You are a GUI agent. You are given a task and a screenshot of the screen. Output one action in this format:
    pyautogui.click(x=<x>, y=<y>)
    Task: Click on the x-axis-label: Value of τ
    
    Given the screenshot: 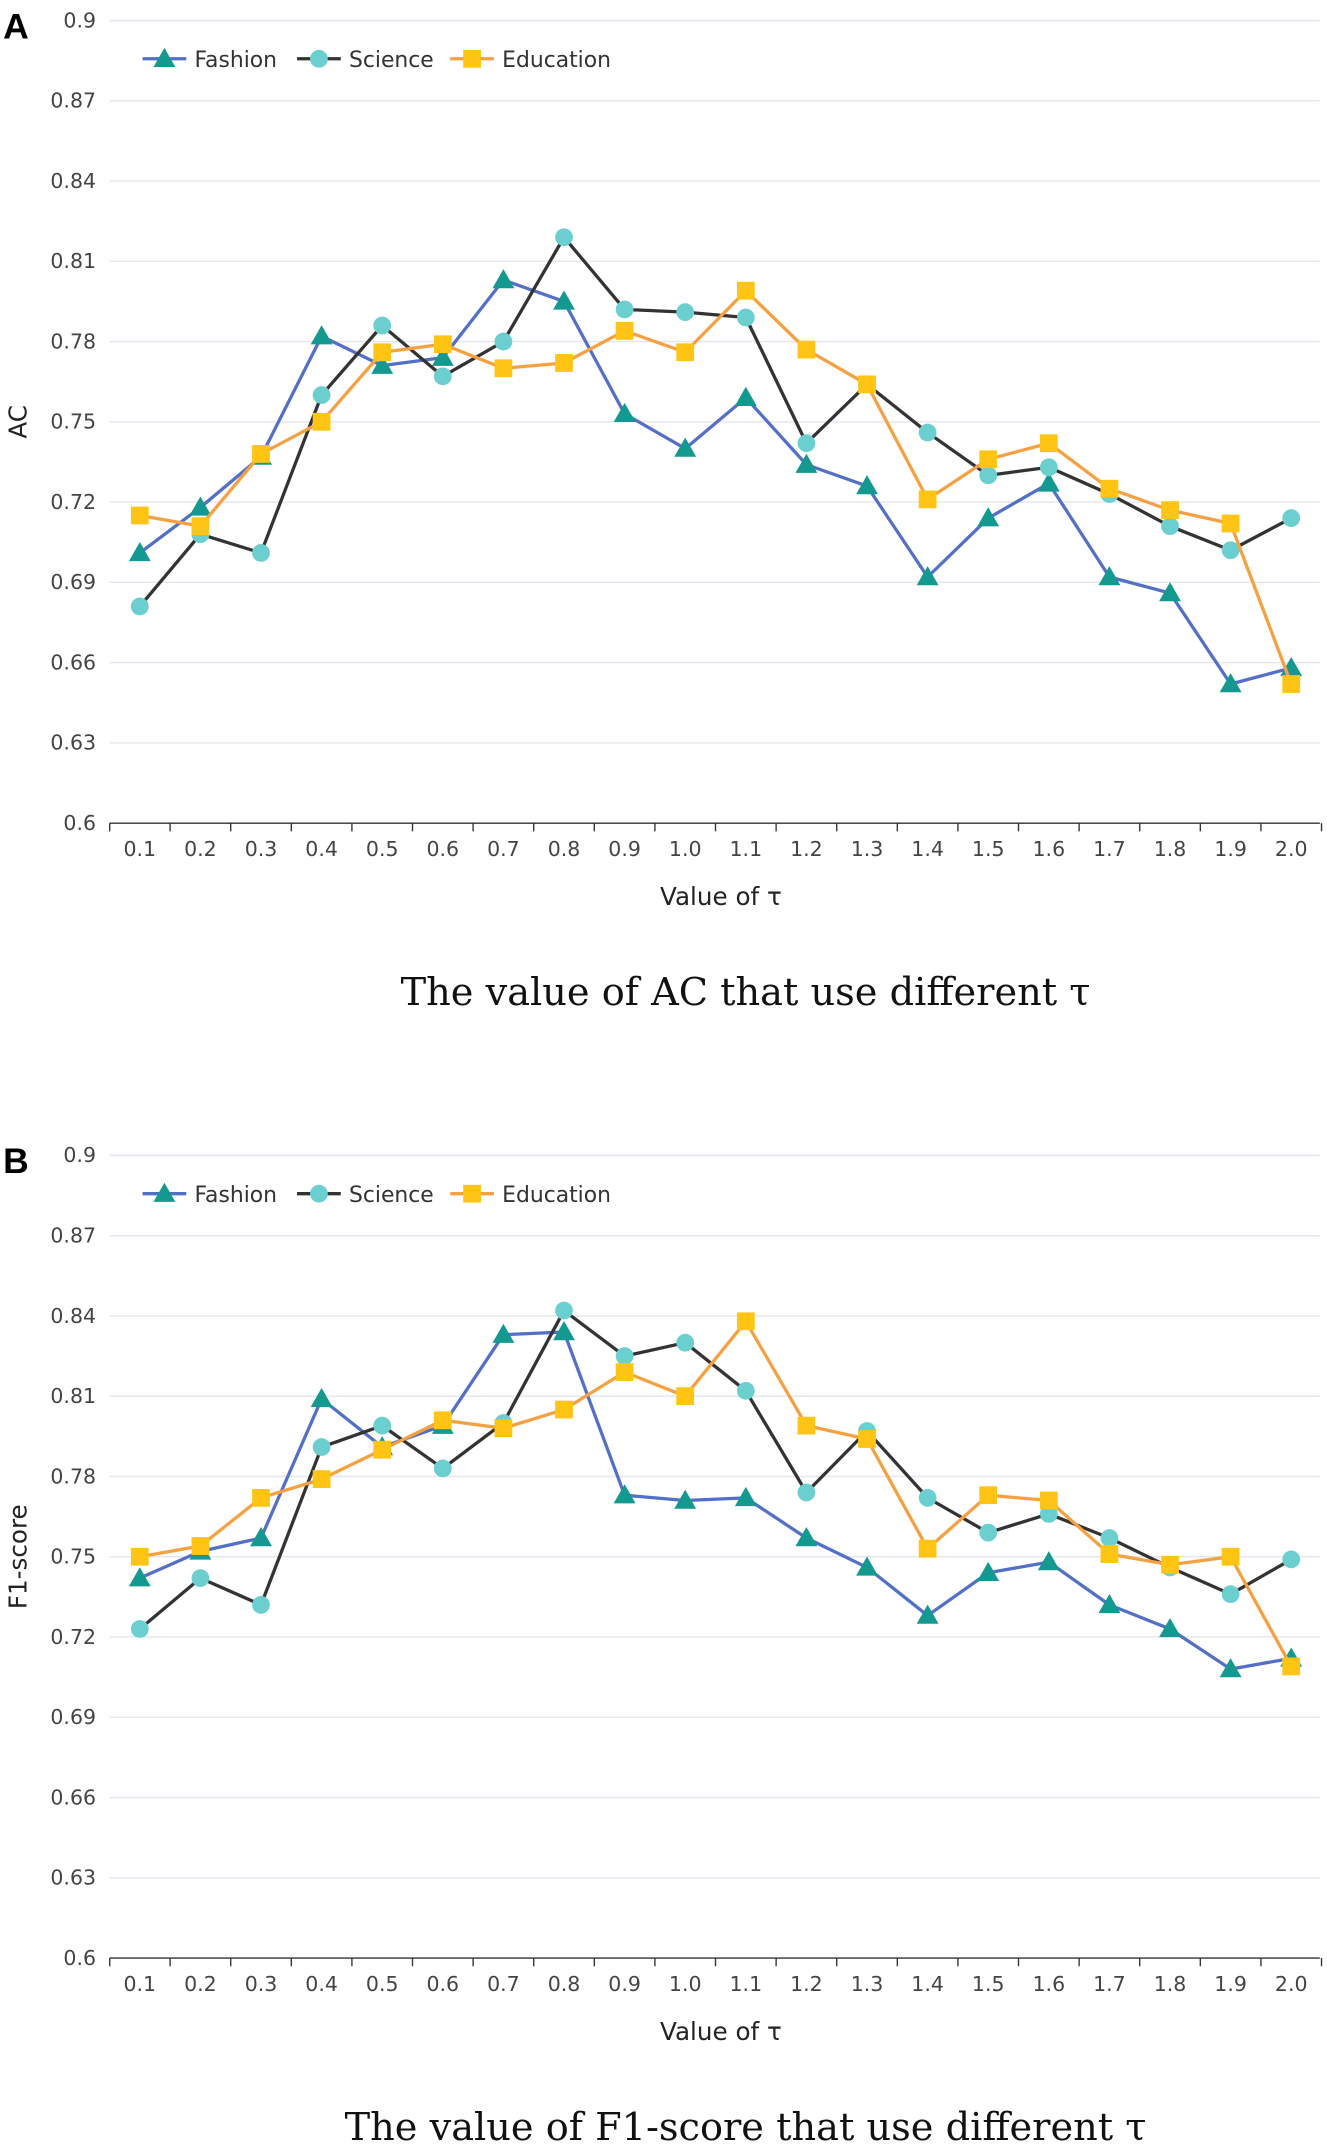 What is the action you would take?
    pyautogui.click(x=721, y=2031)
    